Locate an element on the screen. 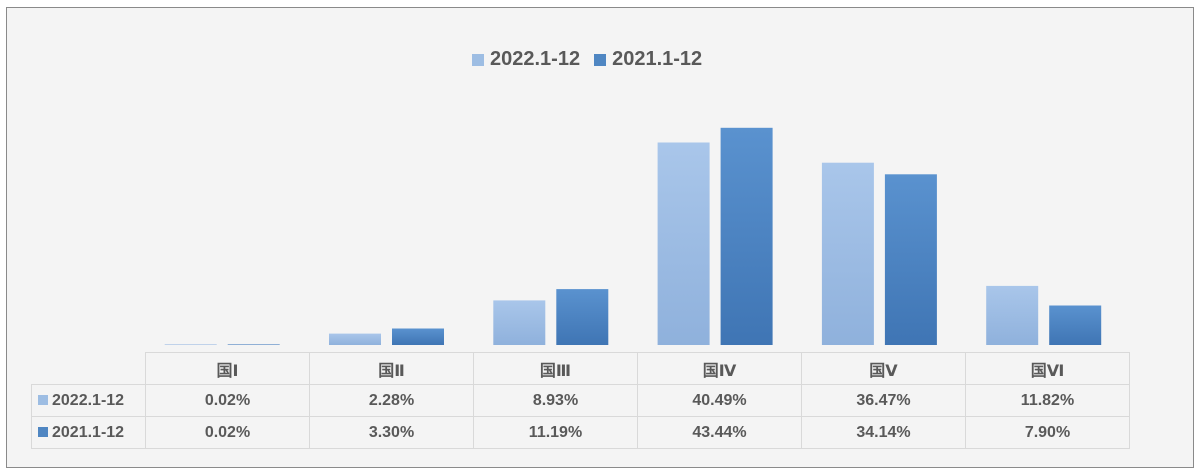 The image size is (1200, 475). tick-label: 国Ⅱ is located at coordinates (391, 368).